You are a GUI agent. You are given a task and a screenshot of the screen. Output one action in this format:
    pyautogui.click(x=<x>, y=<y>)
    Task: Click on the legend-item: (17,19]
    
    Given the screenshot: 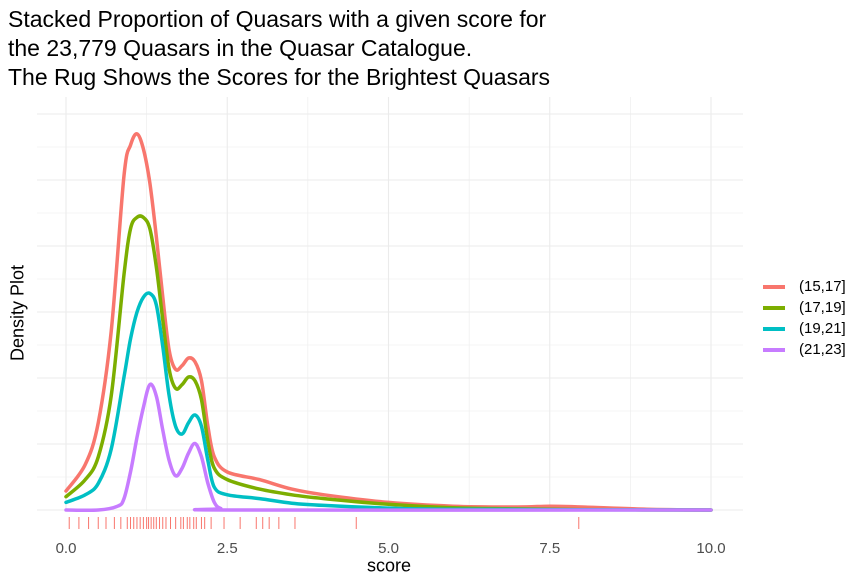 What is the action you would take?
    pyautogui.click(x=804, y=307)
    